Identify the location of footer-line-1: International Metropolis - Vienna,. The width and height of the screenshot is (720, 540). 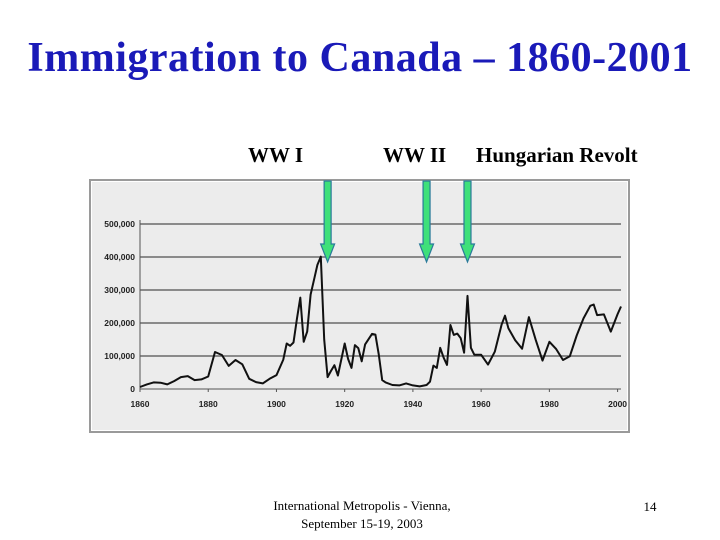
(362, 505).